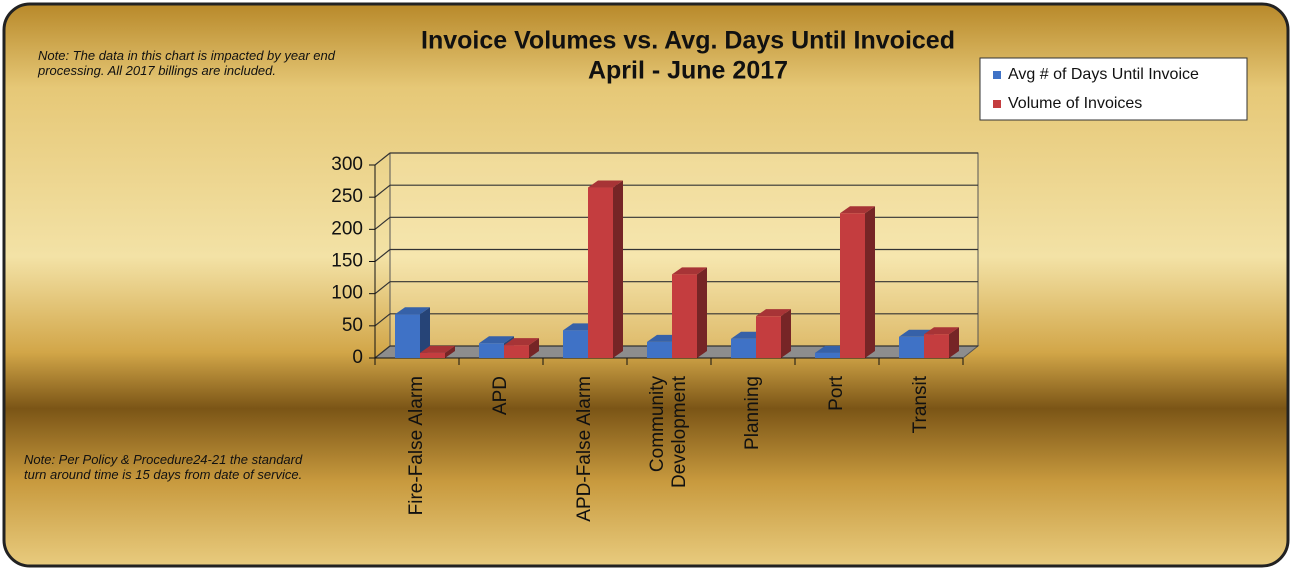 The height and width of the screenshot is (572, 1294). Describe the element at coordinates (668, 431) in the screenshot. I see `x-tick-label: CommunityDevelopment` at that location.